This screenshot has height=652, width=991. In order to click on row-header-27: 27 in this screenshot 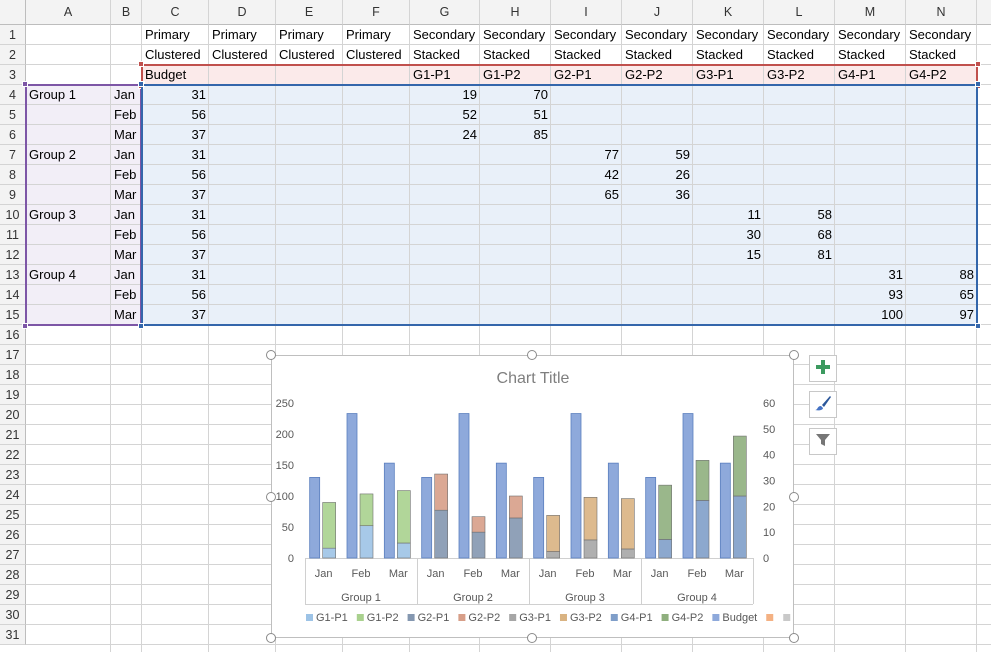, I will do `click(13, 555)`.